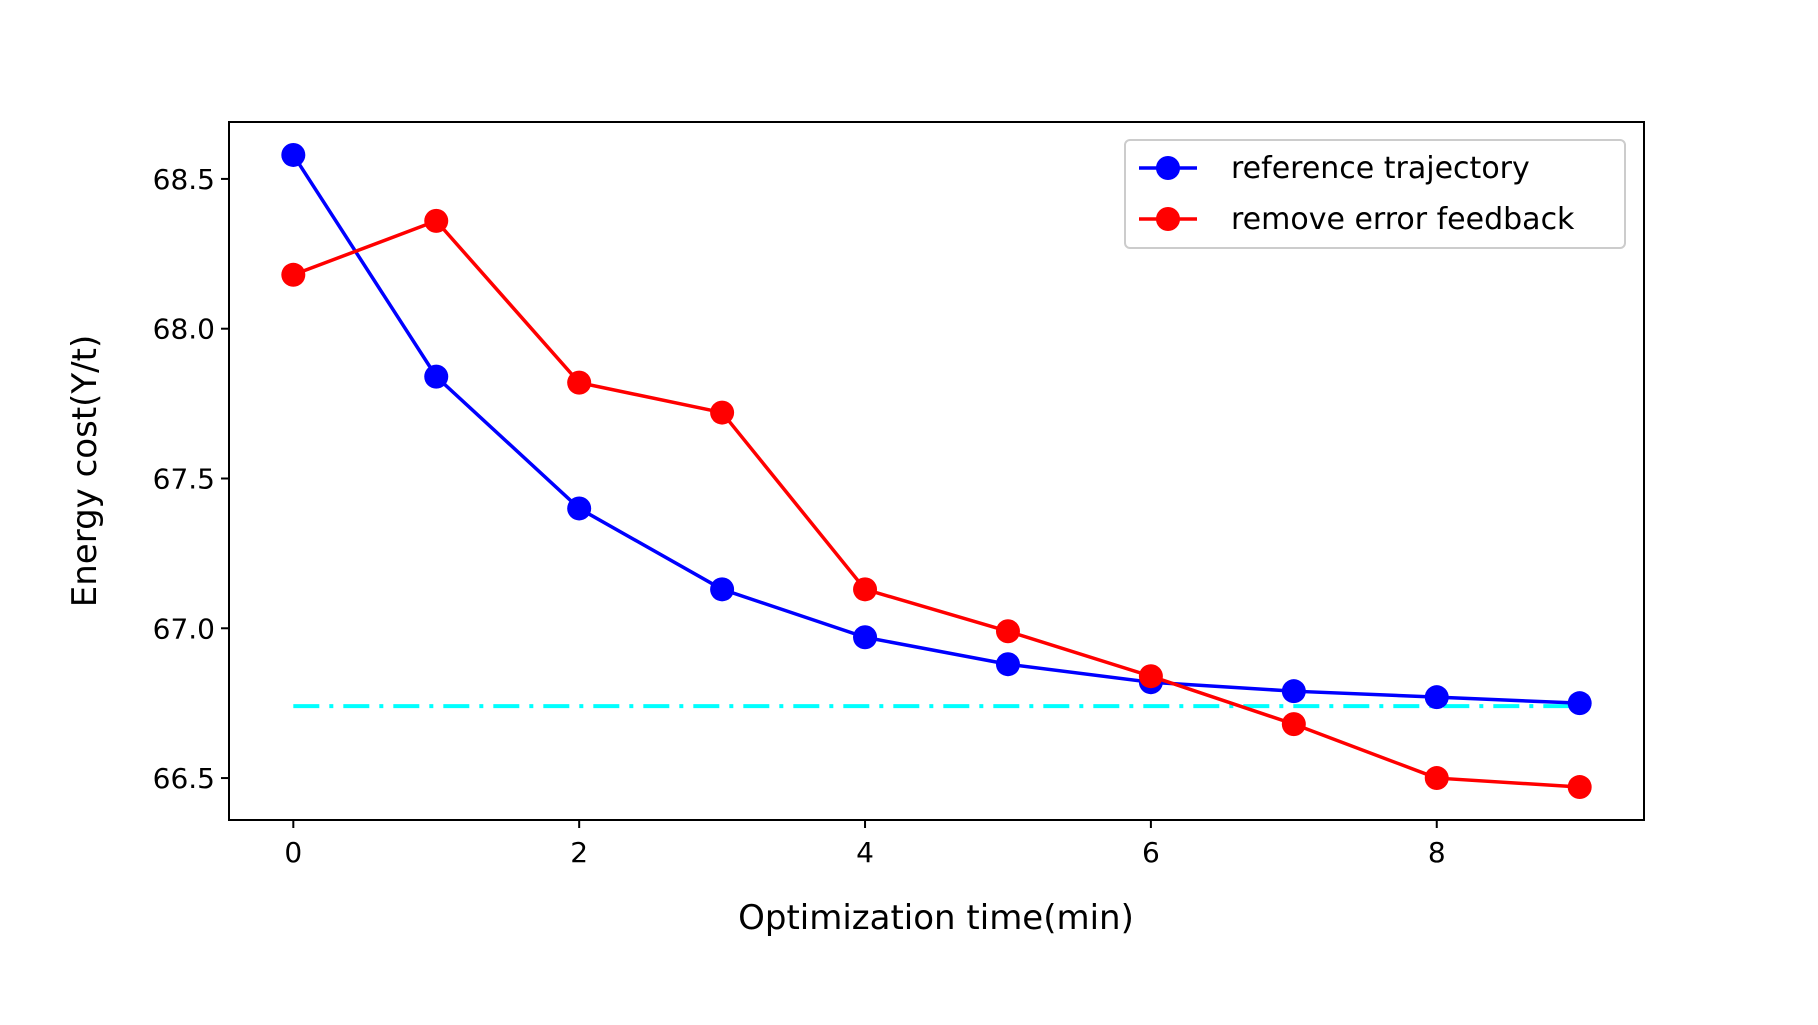  I want to click on x-tick-label: 8, so click(1437, 852).